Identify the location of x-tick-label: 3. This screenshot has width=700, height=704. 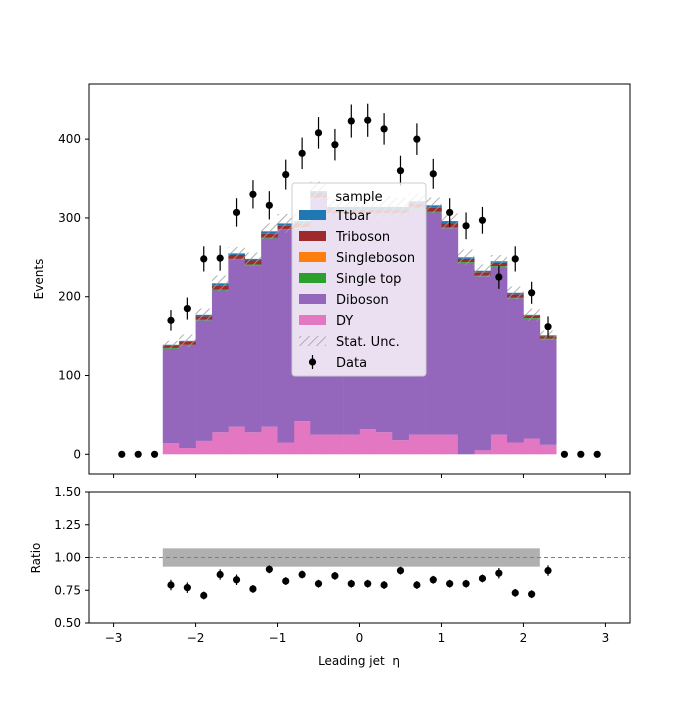
(606, 638).